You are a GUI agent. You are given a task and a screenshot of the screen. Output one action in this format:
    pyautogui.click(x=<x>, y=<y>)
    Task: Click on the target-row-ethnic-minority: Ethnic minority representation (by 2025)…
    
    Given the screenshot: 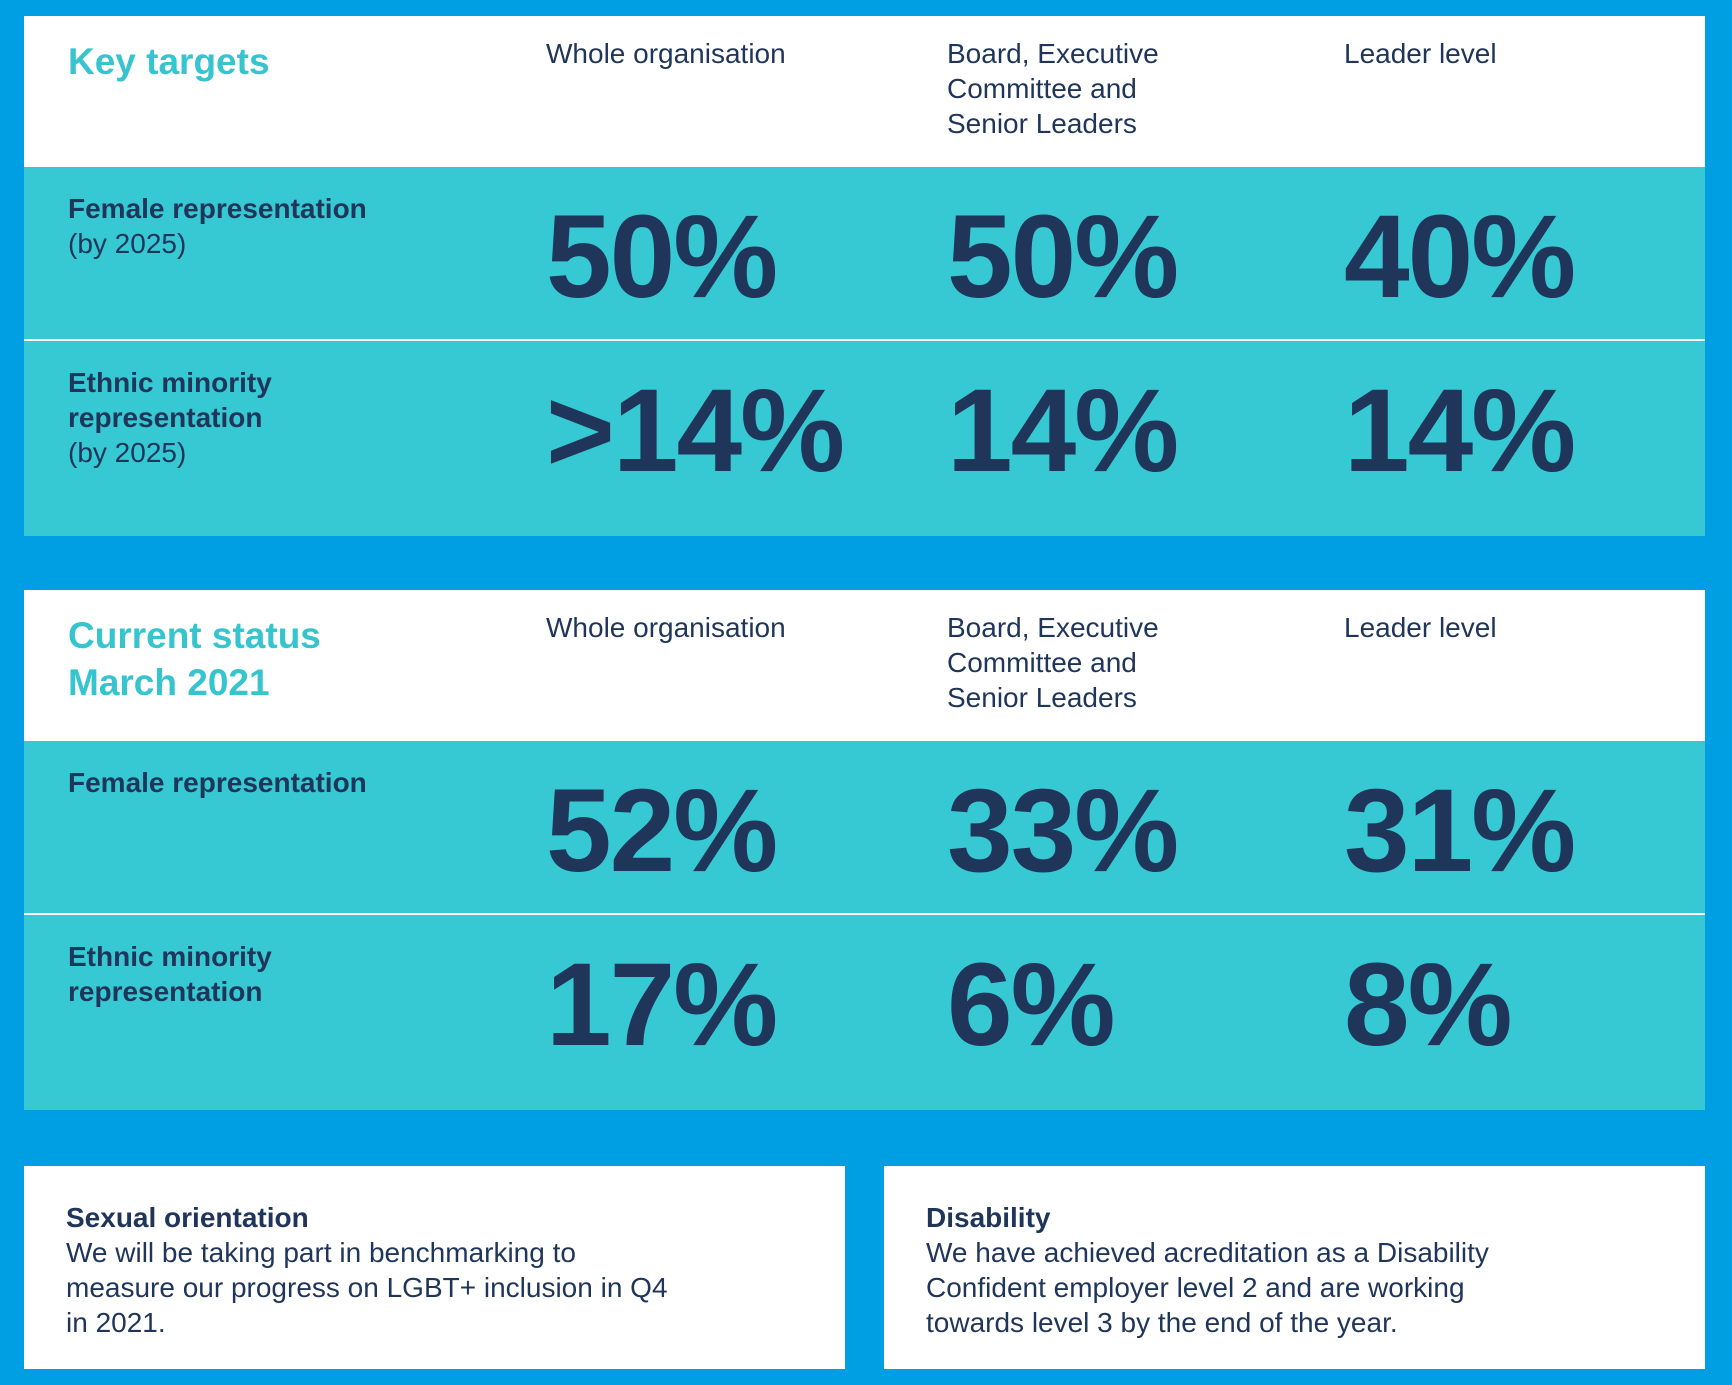 What is the action you would take?
    pyautogui.click(x=864, y=438)
    